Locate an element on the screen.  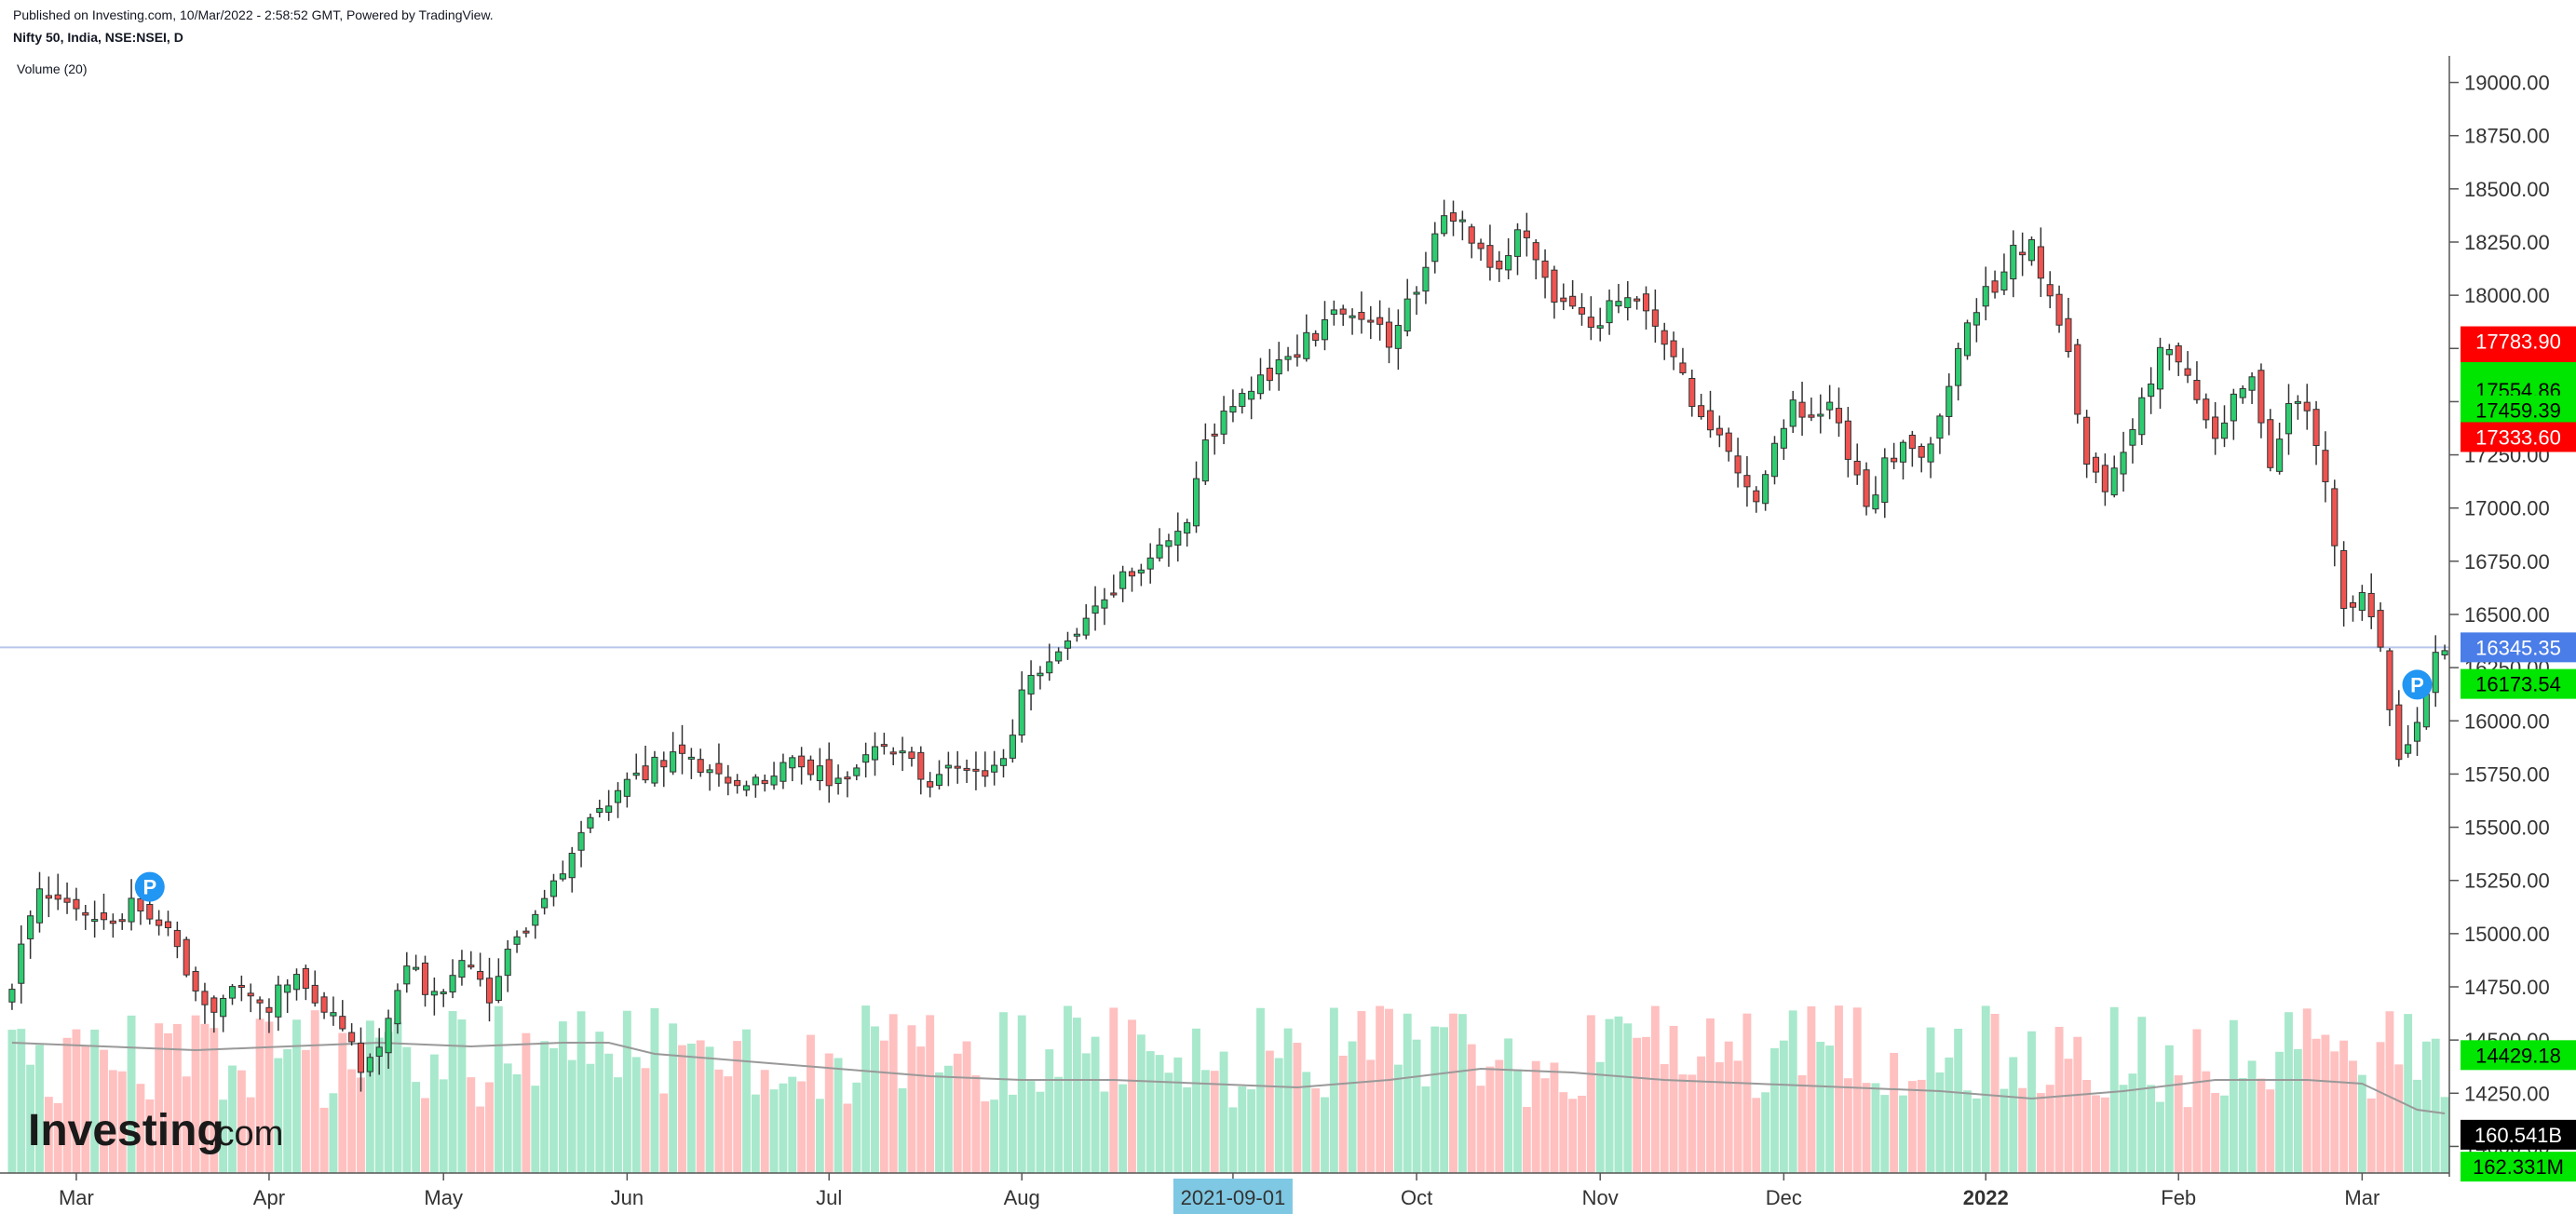
time-tick-label: 2021-09-01 is located at coordinates (1233, 1197).